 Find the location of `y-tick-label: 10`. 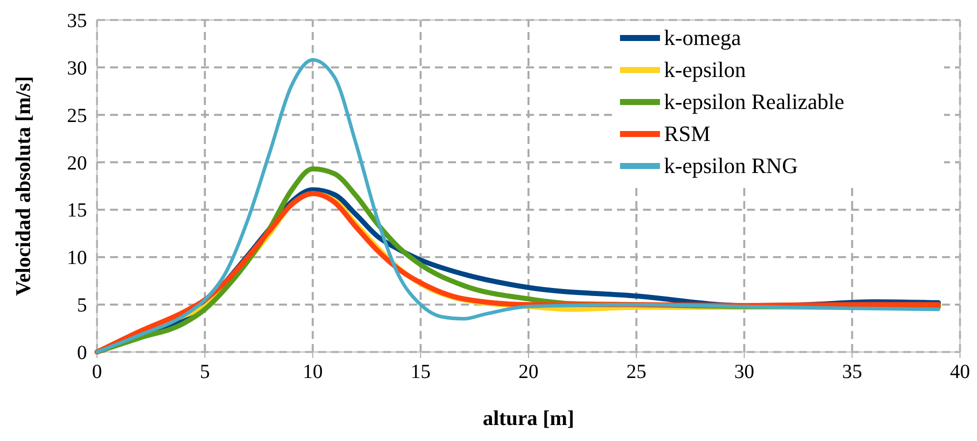

y-tick-label: 10 is located at coordinates (77, 258).